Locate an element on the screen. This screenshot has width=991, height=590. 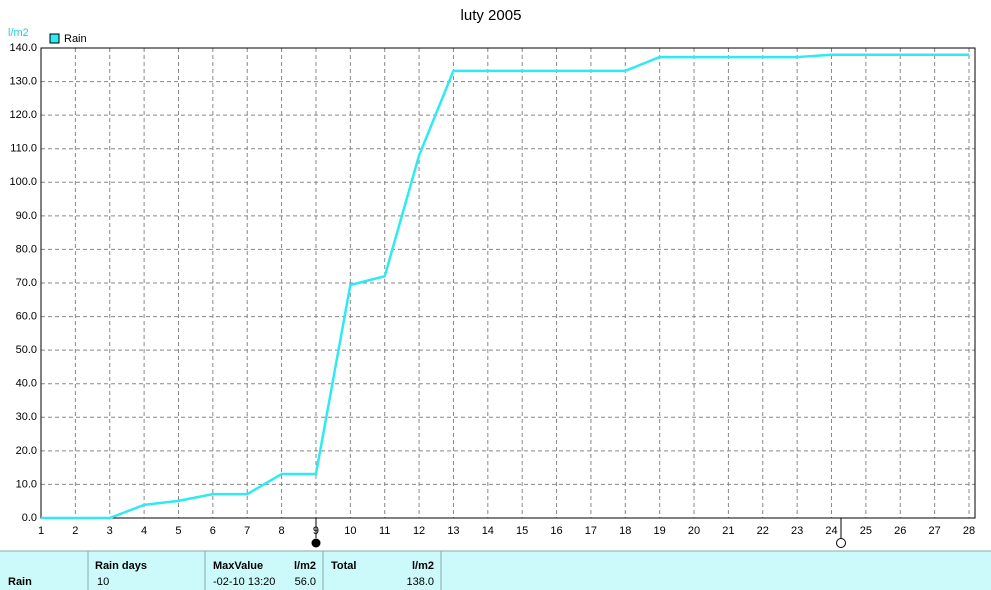
x-tick-label: 8 is located at coordinates (282, 531).